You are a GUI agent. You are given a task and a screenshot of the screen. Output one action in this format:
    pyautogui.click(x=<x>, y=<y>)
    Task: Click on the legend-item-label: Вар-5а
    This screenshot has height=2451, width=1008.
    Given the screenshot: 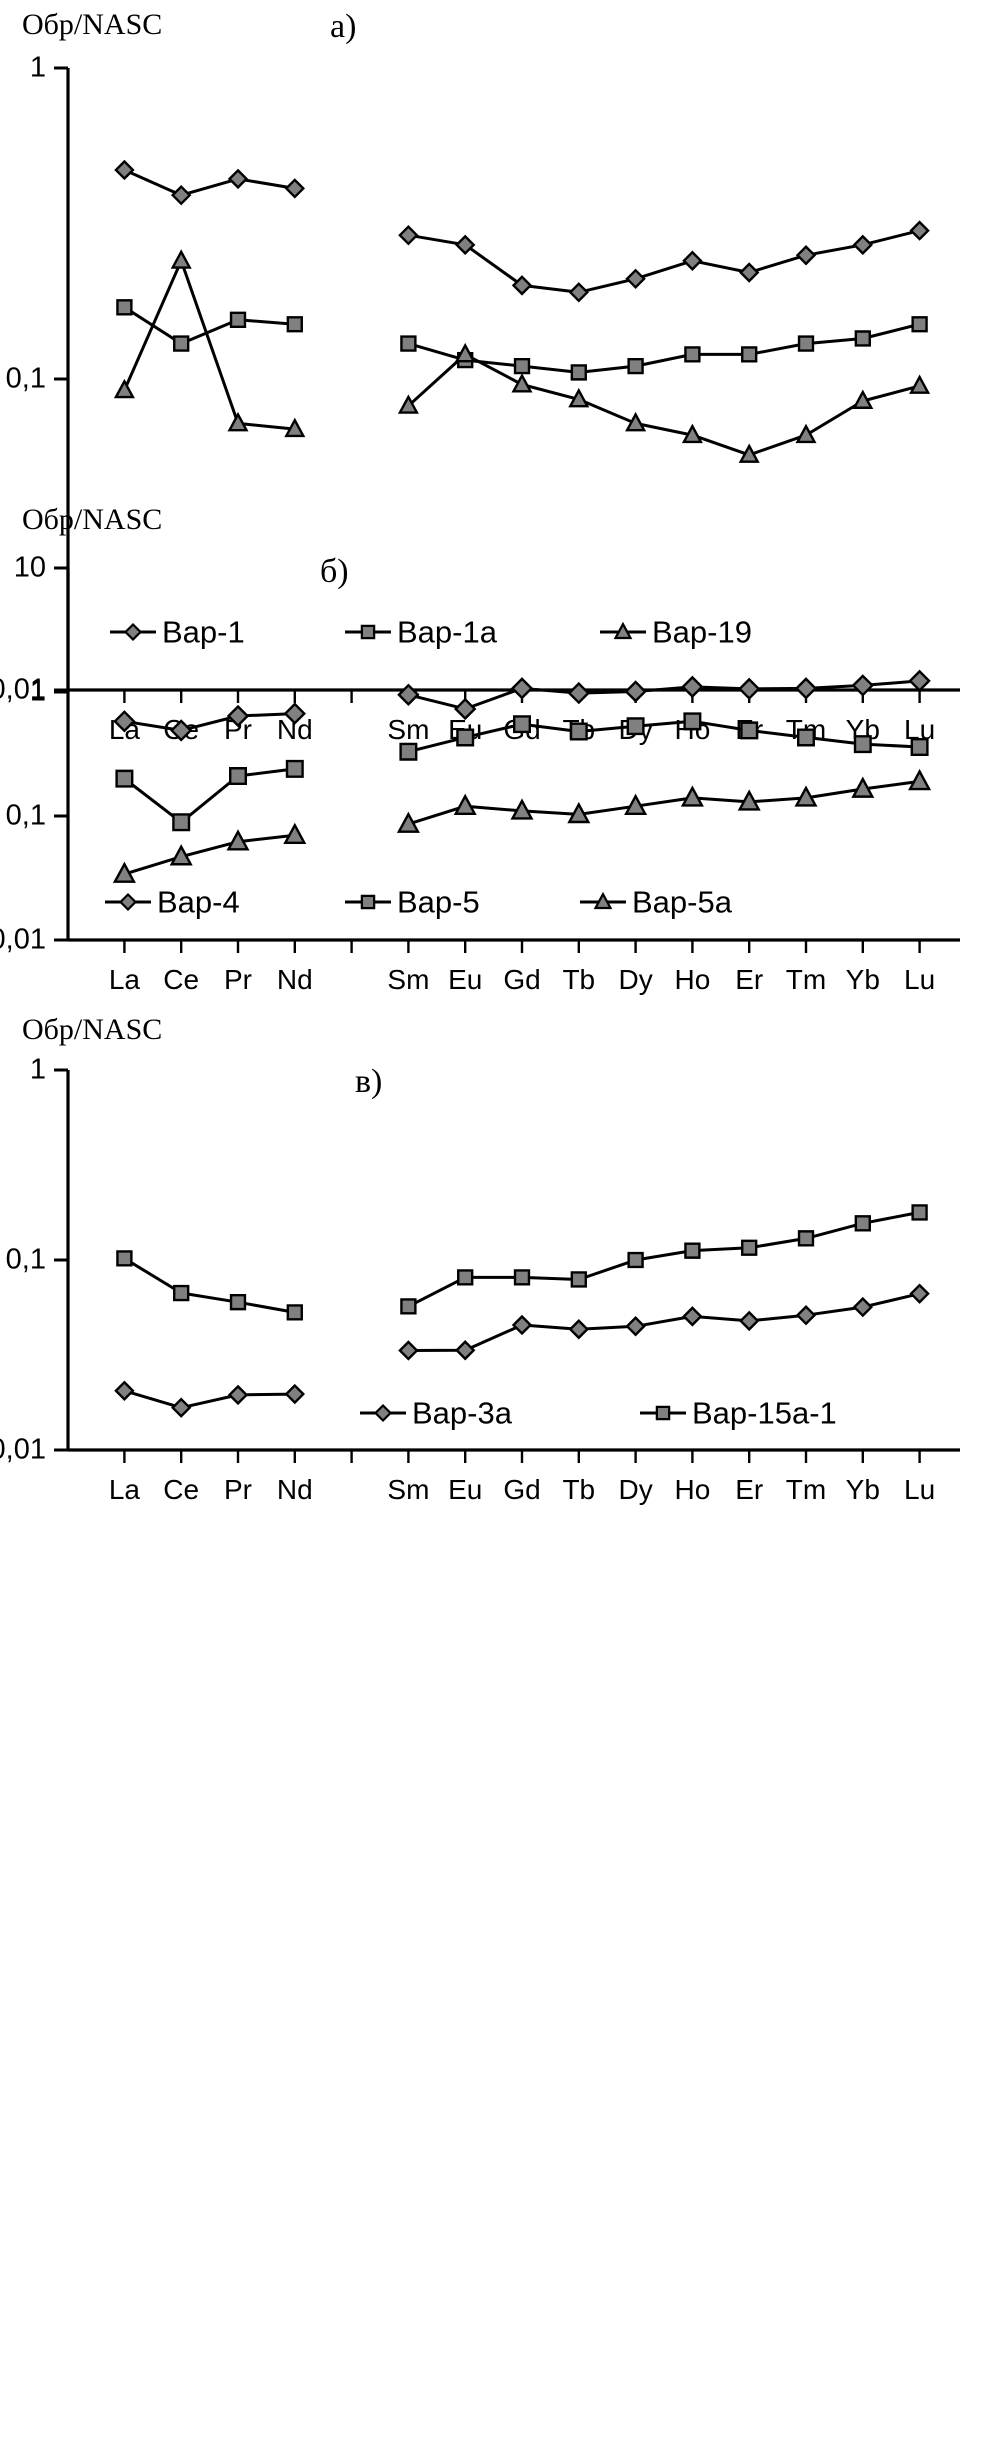 What is the action you would take?
    pyautogui.click(x=682, y=902)
    